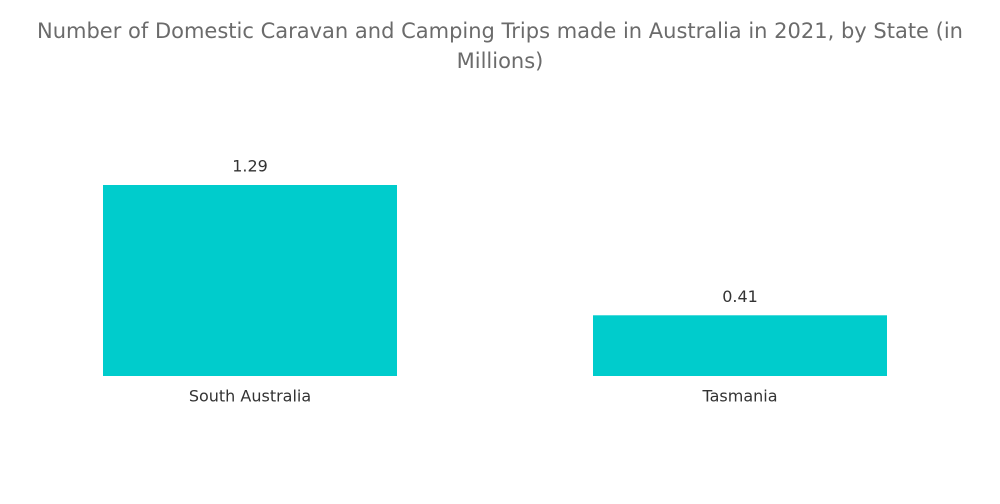 This screenshot has height=504, width=1000. I want to click on data-label: 1.29, so click(250, 166).